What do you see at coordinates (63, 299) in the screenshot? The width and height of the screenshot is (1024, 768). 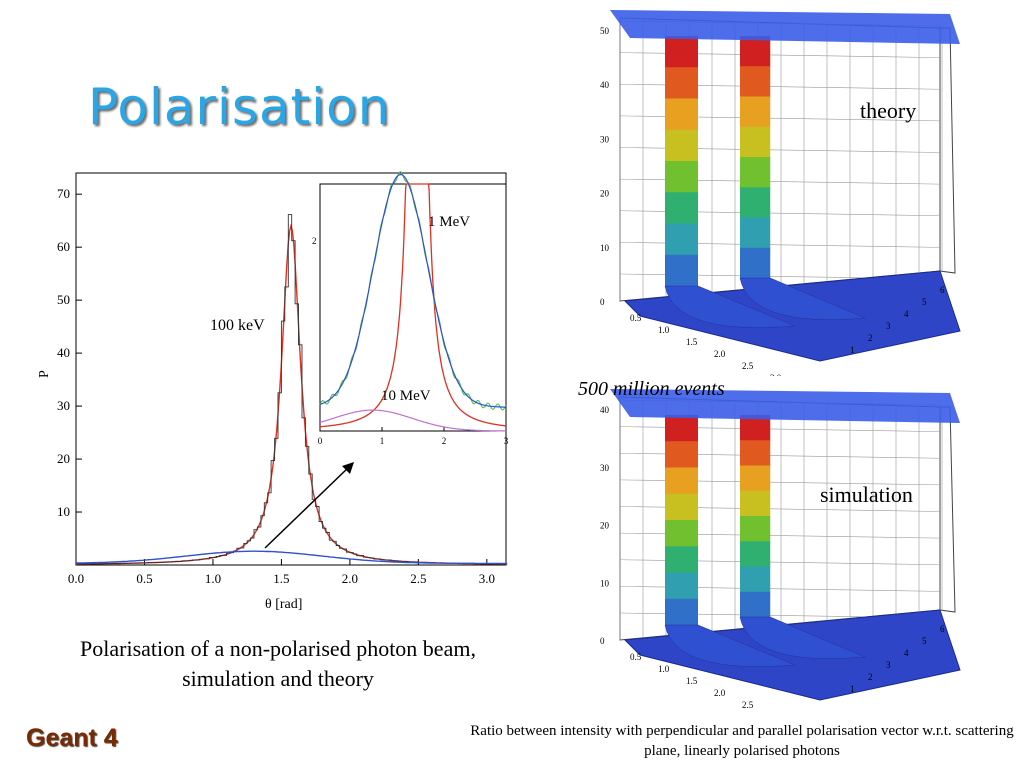 I see `y-tick-label: 50` at bounding box center [63, 299].